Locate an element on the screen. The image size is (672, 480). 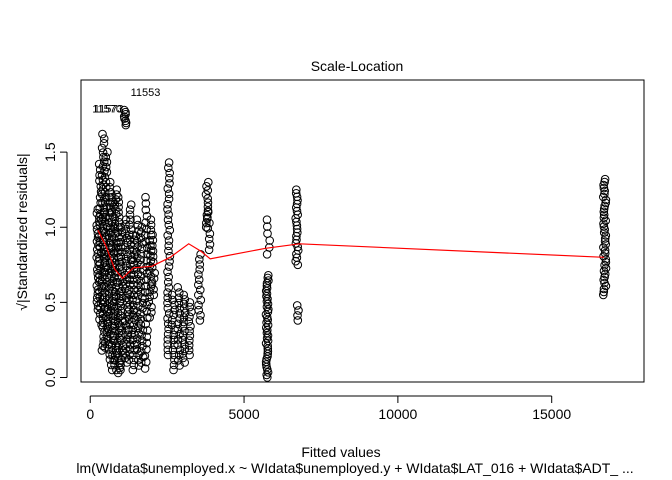
y-tick-label: 1.5 is located at coordinates (50, 152).